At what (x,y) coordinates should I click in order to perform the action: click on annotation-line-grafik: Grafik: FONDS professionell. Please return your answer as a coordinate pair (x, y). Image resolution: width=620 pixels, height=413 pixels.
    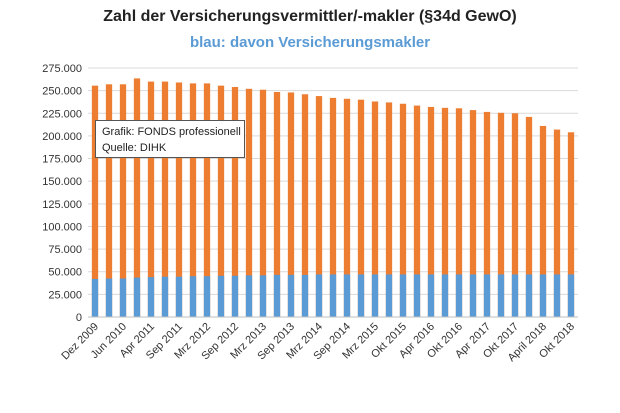
    Looking at the image, I should click on (171, 132).